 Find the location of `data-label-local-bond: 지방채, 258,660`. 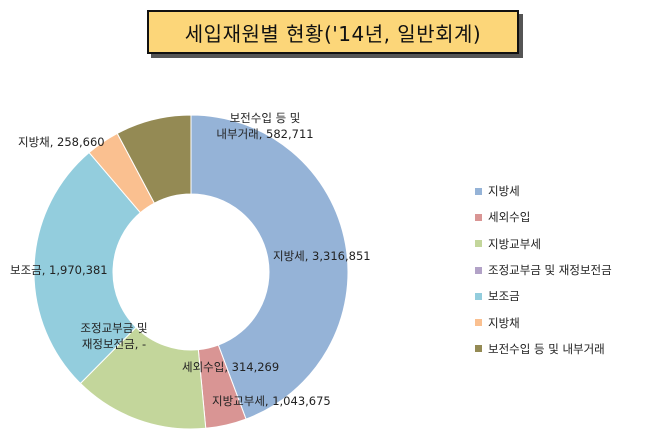

data-label-local-bond: 지방채, 258,660 is located at coordinates (61, 142).